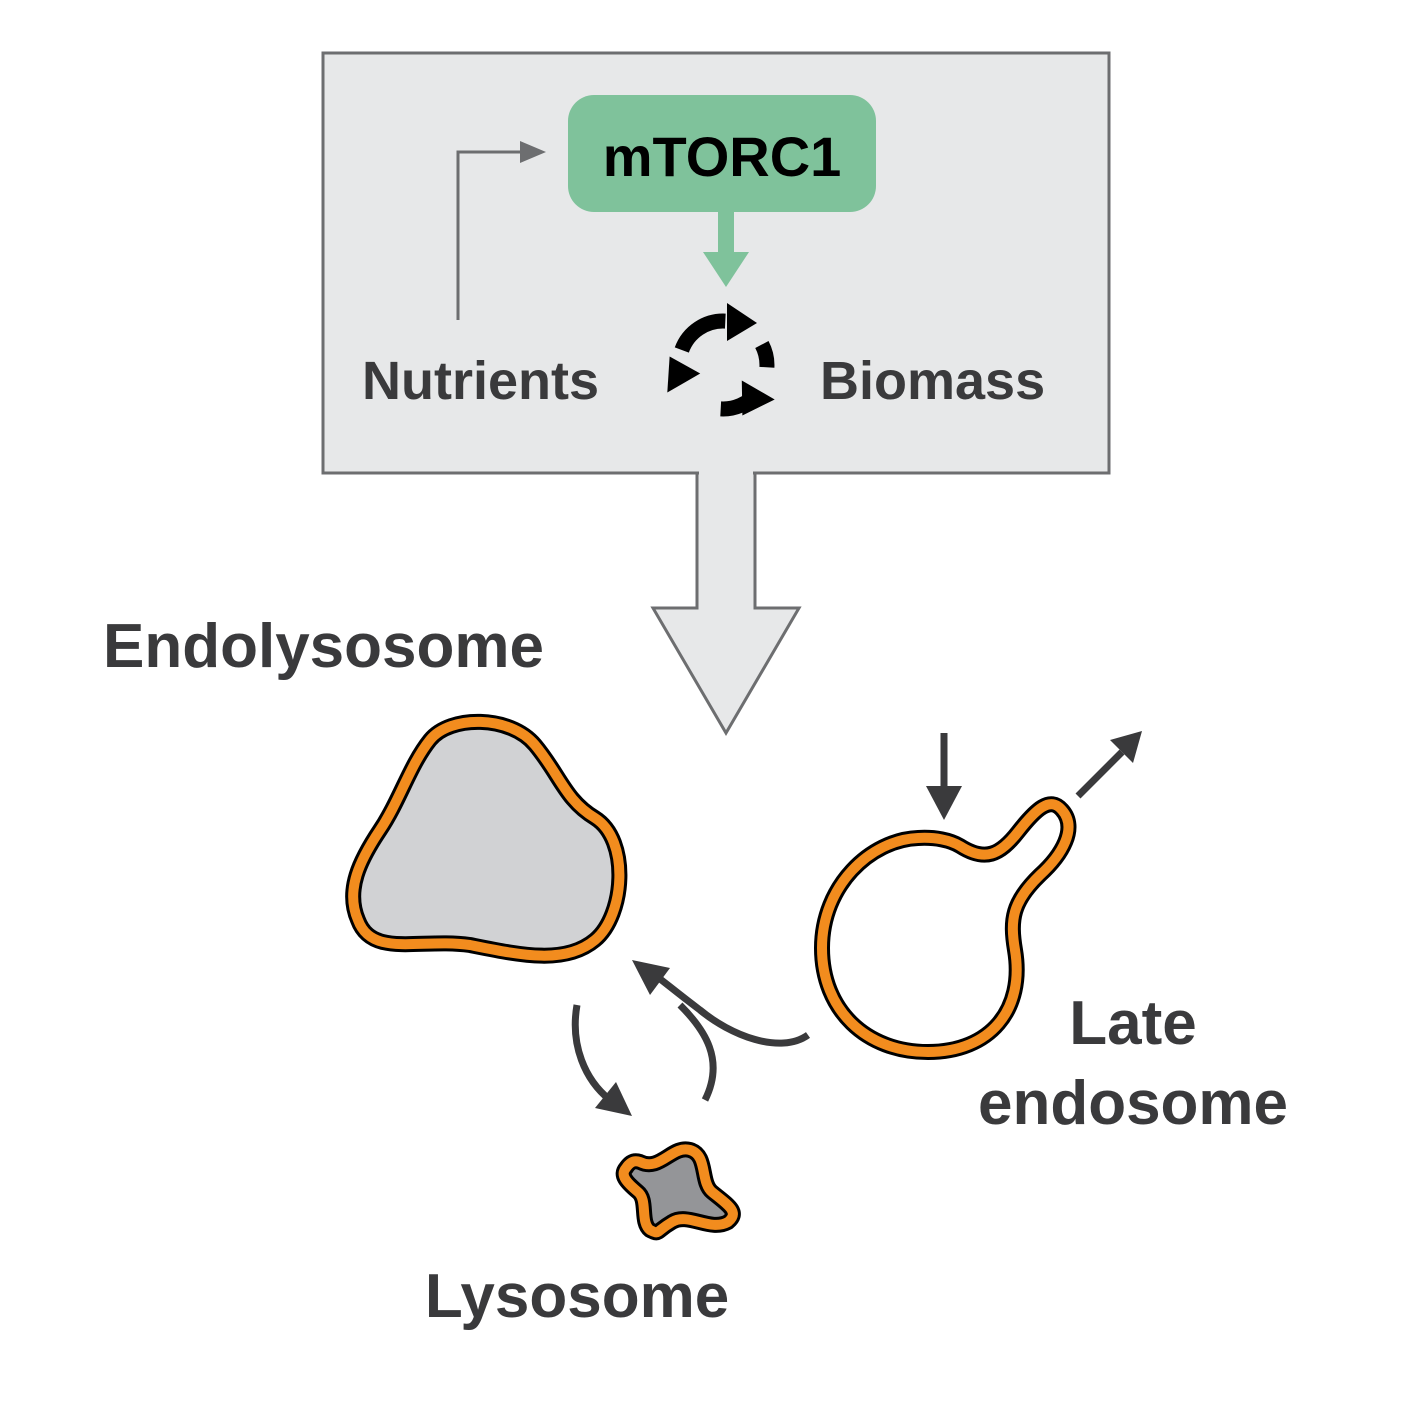 This screenshot has width=1405, height=1405. Describe the element at coordinates (721, 1003) in the screenshot. I see `late-to-endolysosome-arrow` at that location.